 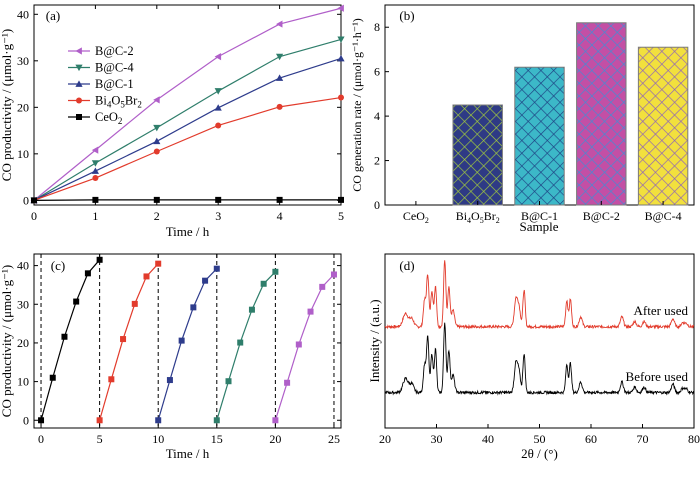 I want to click on x-tick-label: 15, so click(x=217, y=439).